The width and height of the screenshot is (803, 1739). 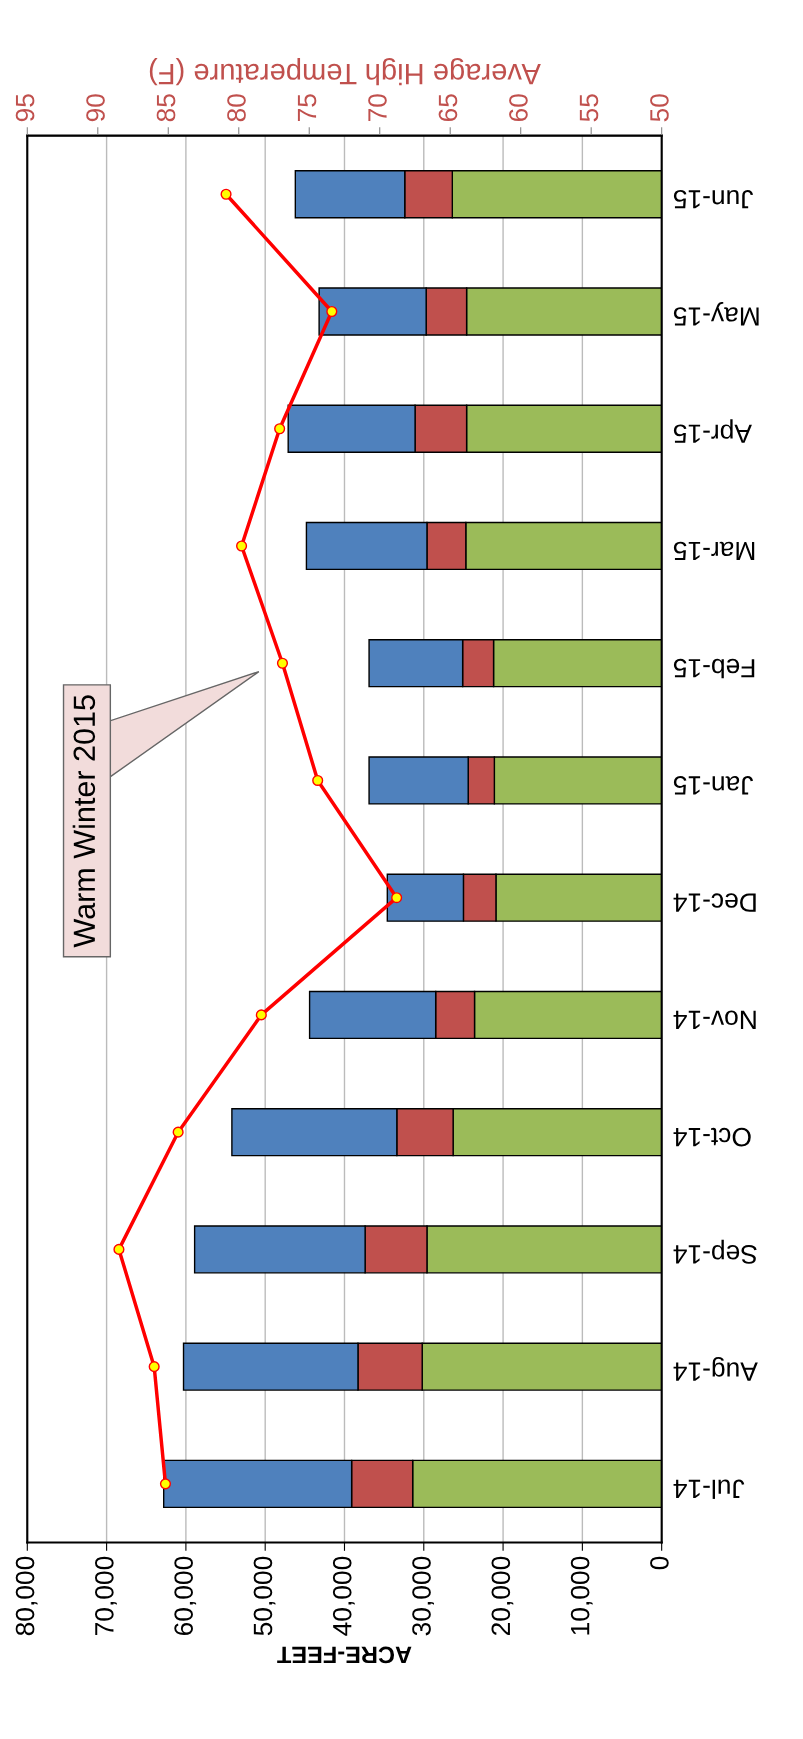 I want to click on x2-tick-label: 60, so click(x=518, y=108).